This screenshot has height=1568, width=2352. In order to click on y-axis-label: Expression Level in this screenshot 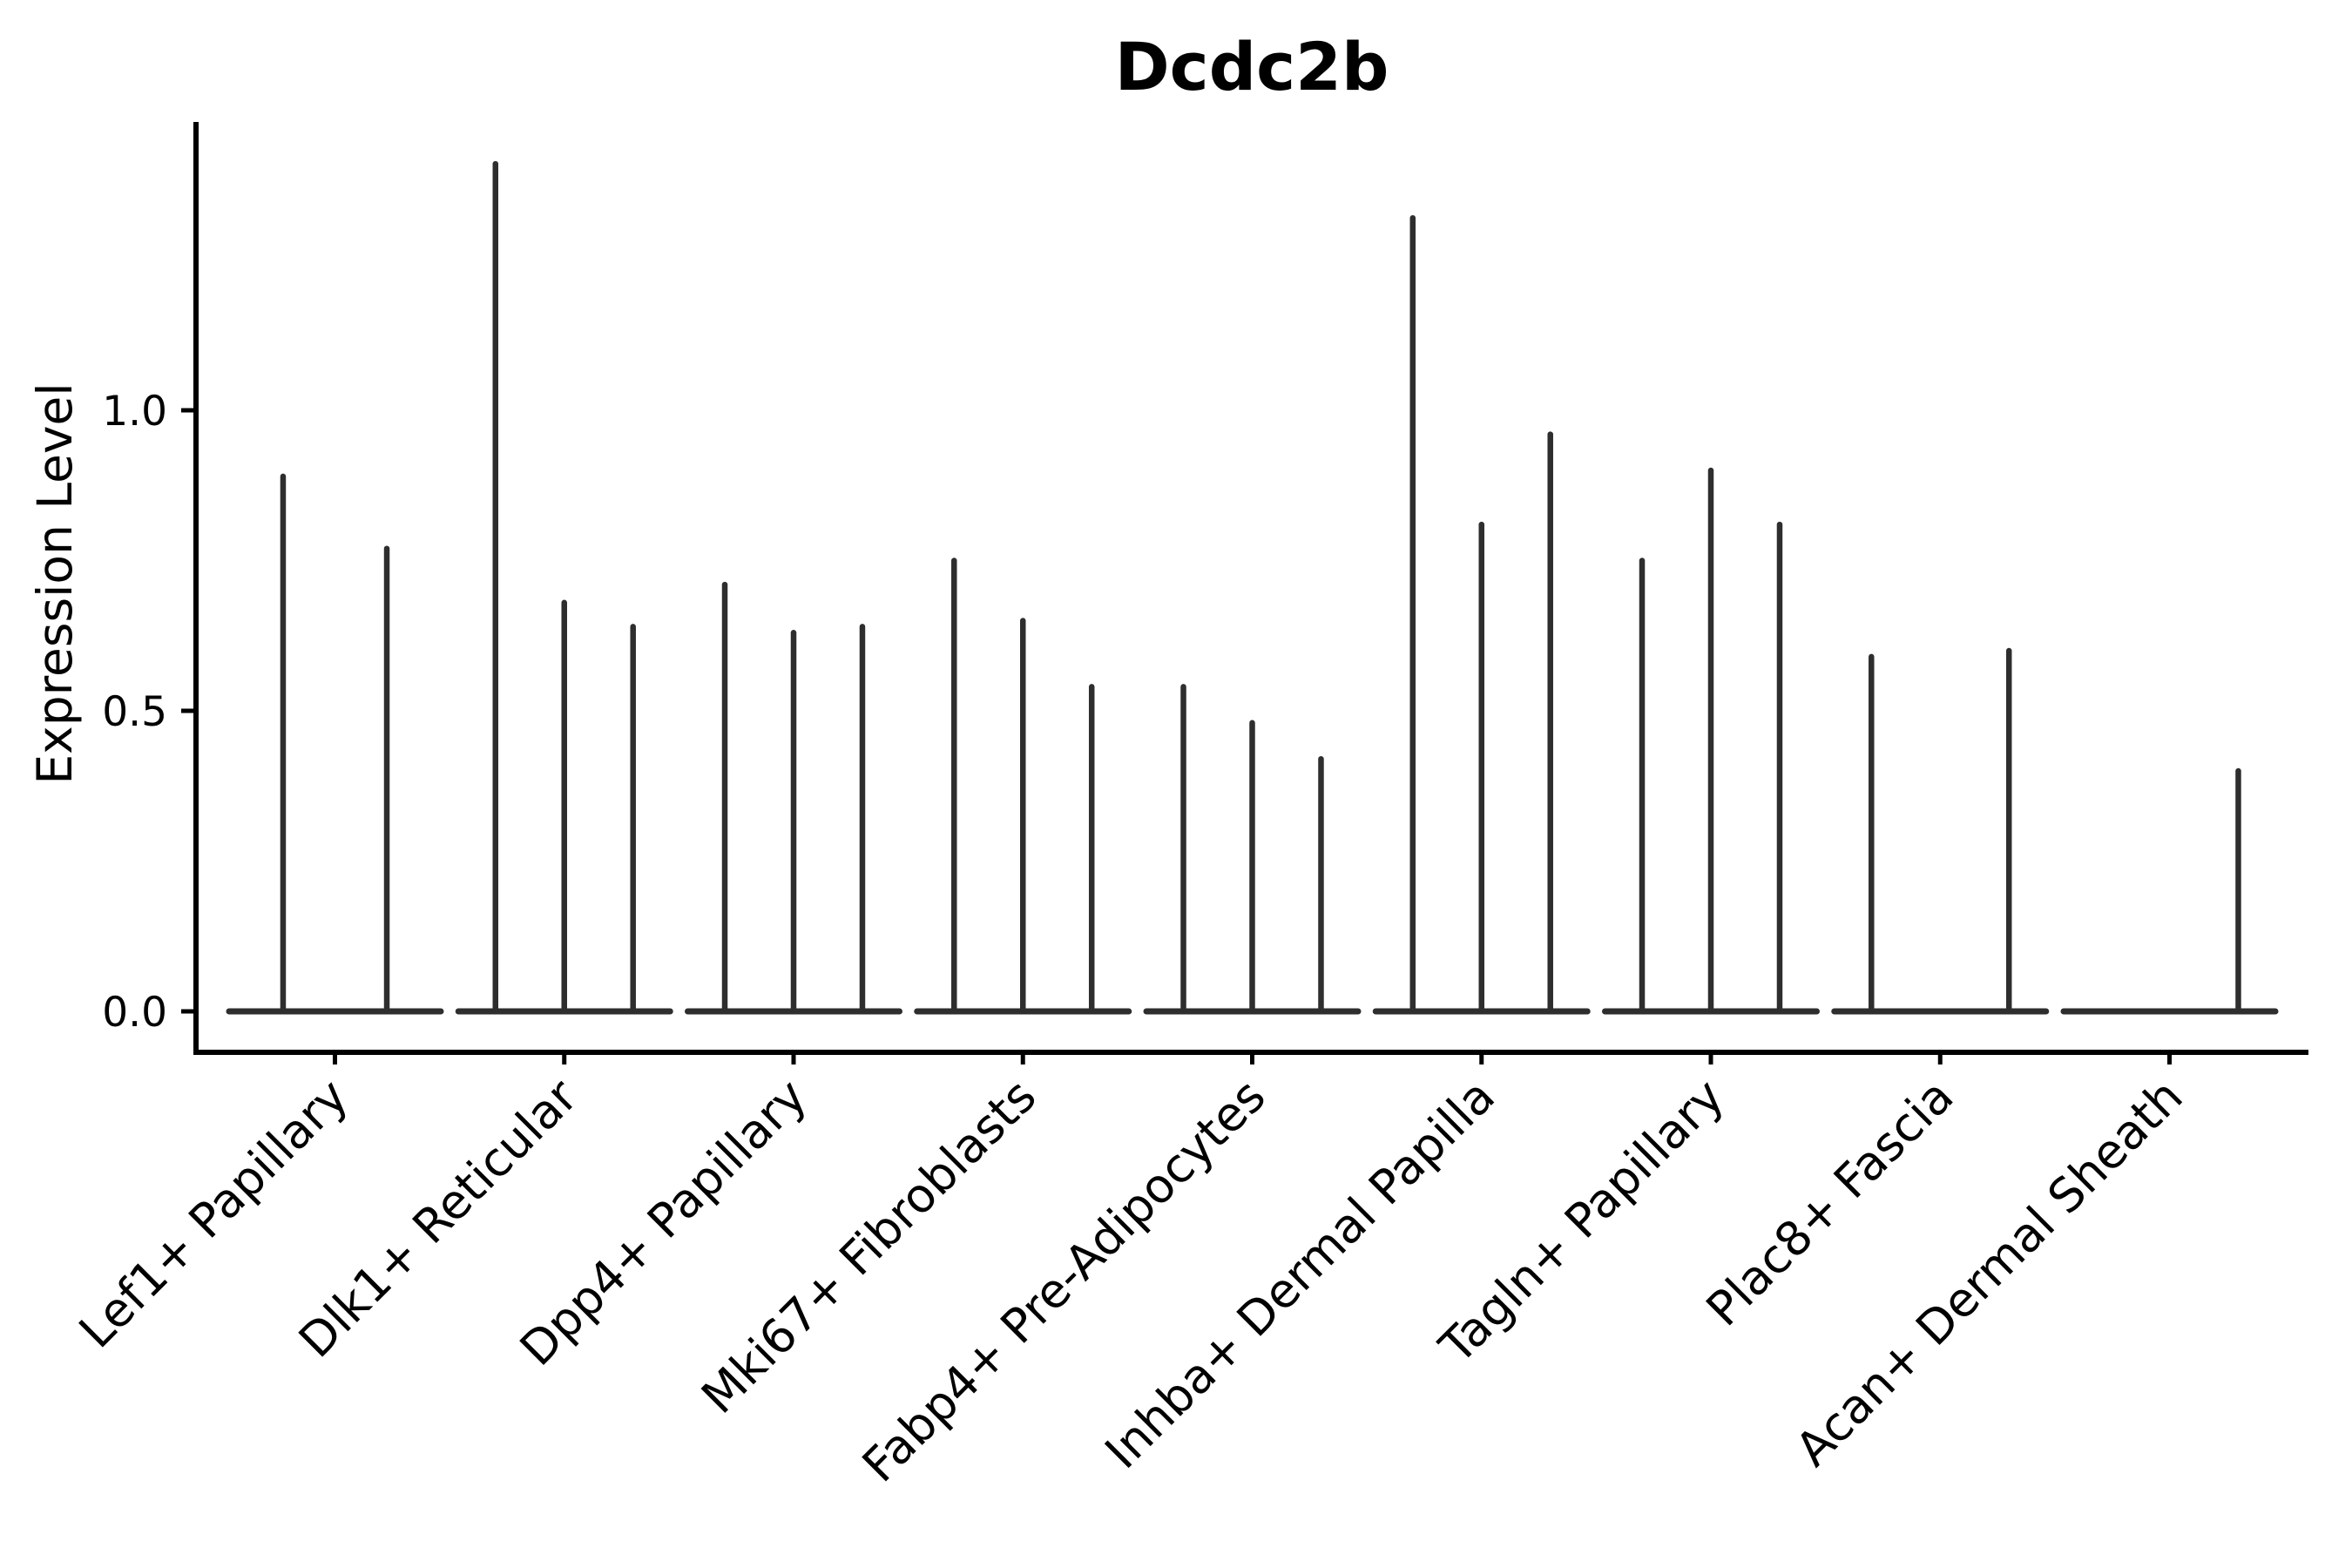, I will do `click(55, 583)`.